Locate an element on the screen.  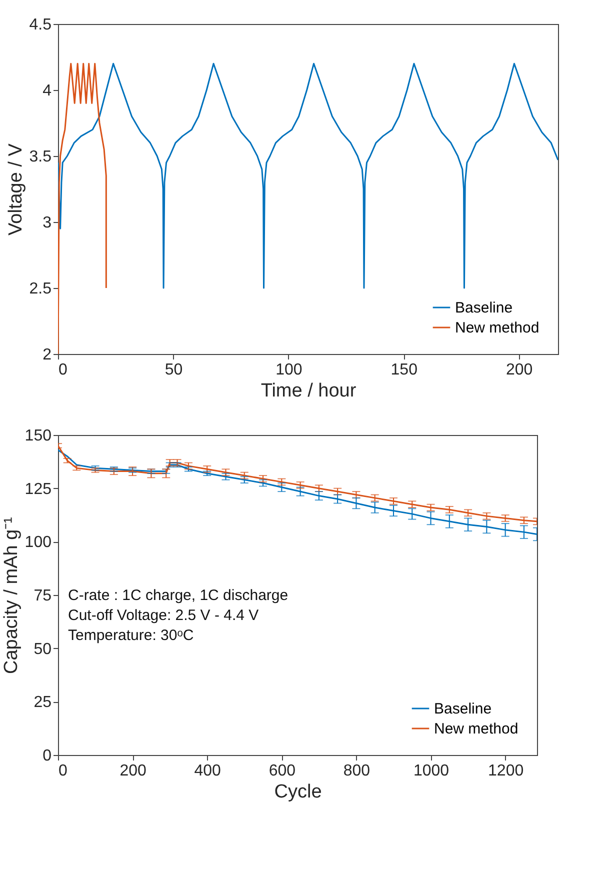
x-tick-label: 1000 is located at coordinates (431, 771).